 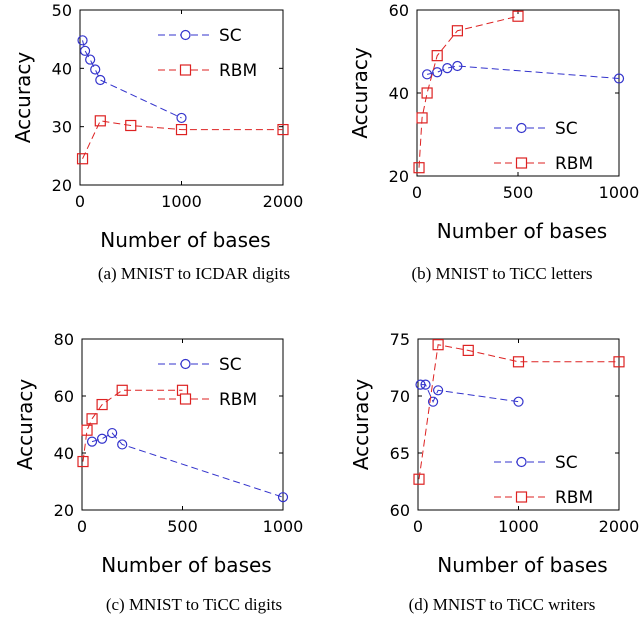 What do you see at coordinates (501, 273) in the screenshot?
I see `subfigure-caption: (b) MNIST to TiCC letters` at bounding box center [501, 273].